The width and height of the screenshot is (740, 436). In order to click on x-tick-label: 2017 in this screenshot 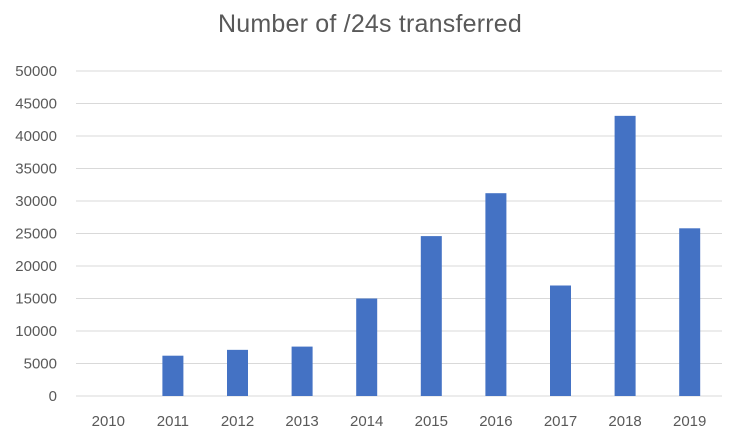, I will do `click(560, 421)`.